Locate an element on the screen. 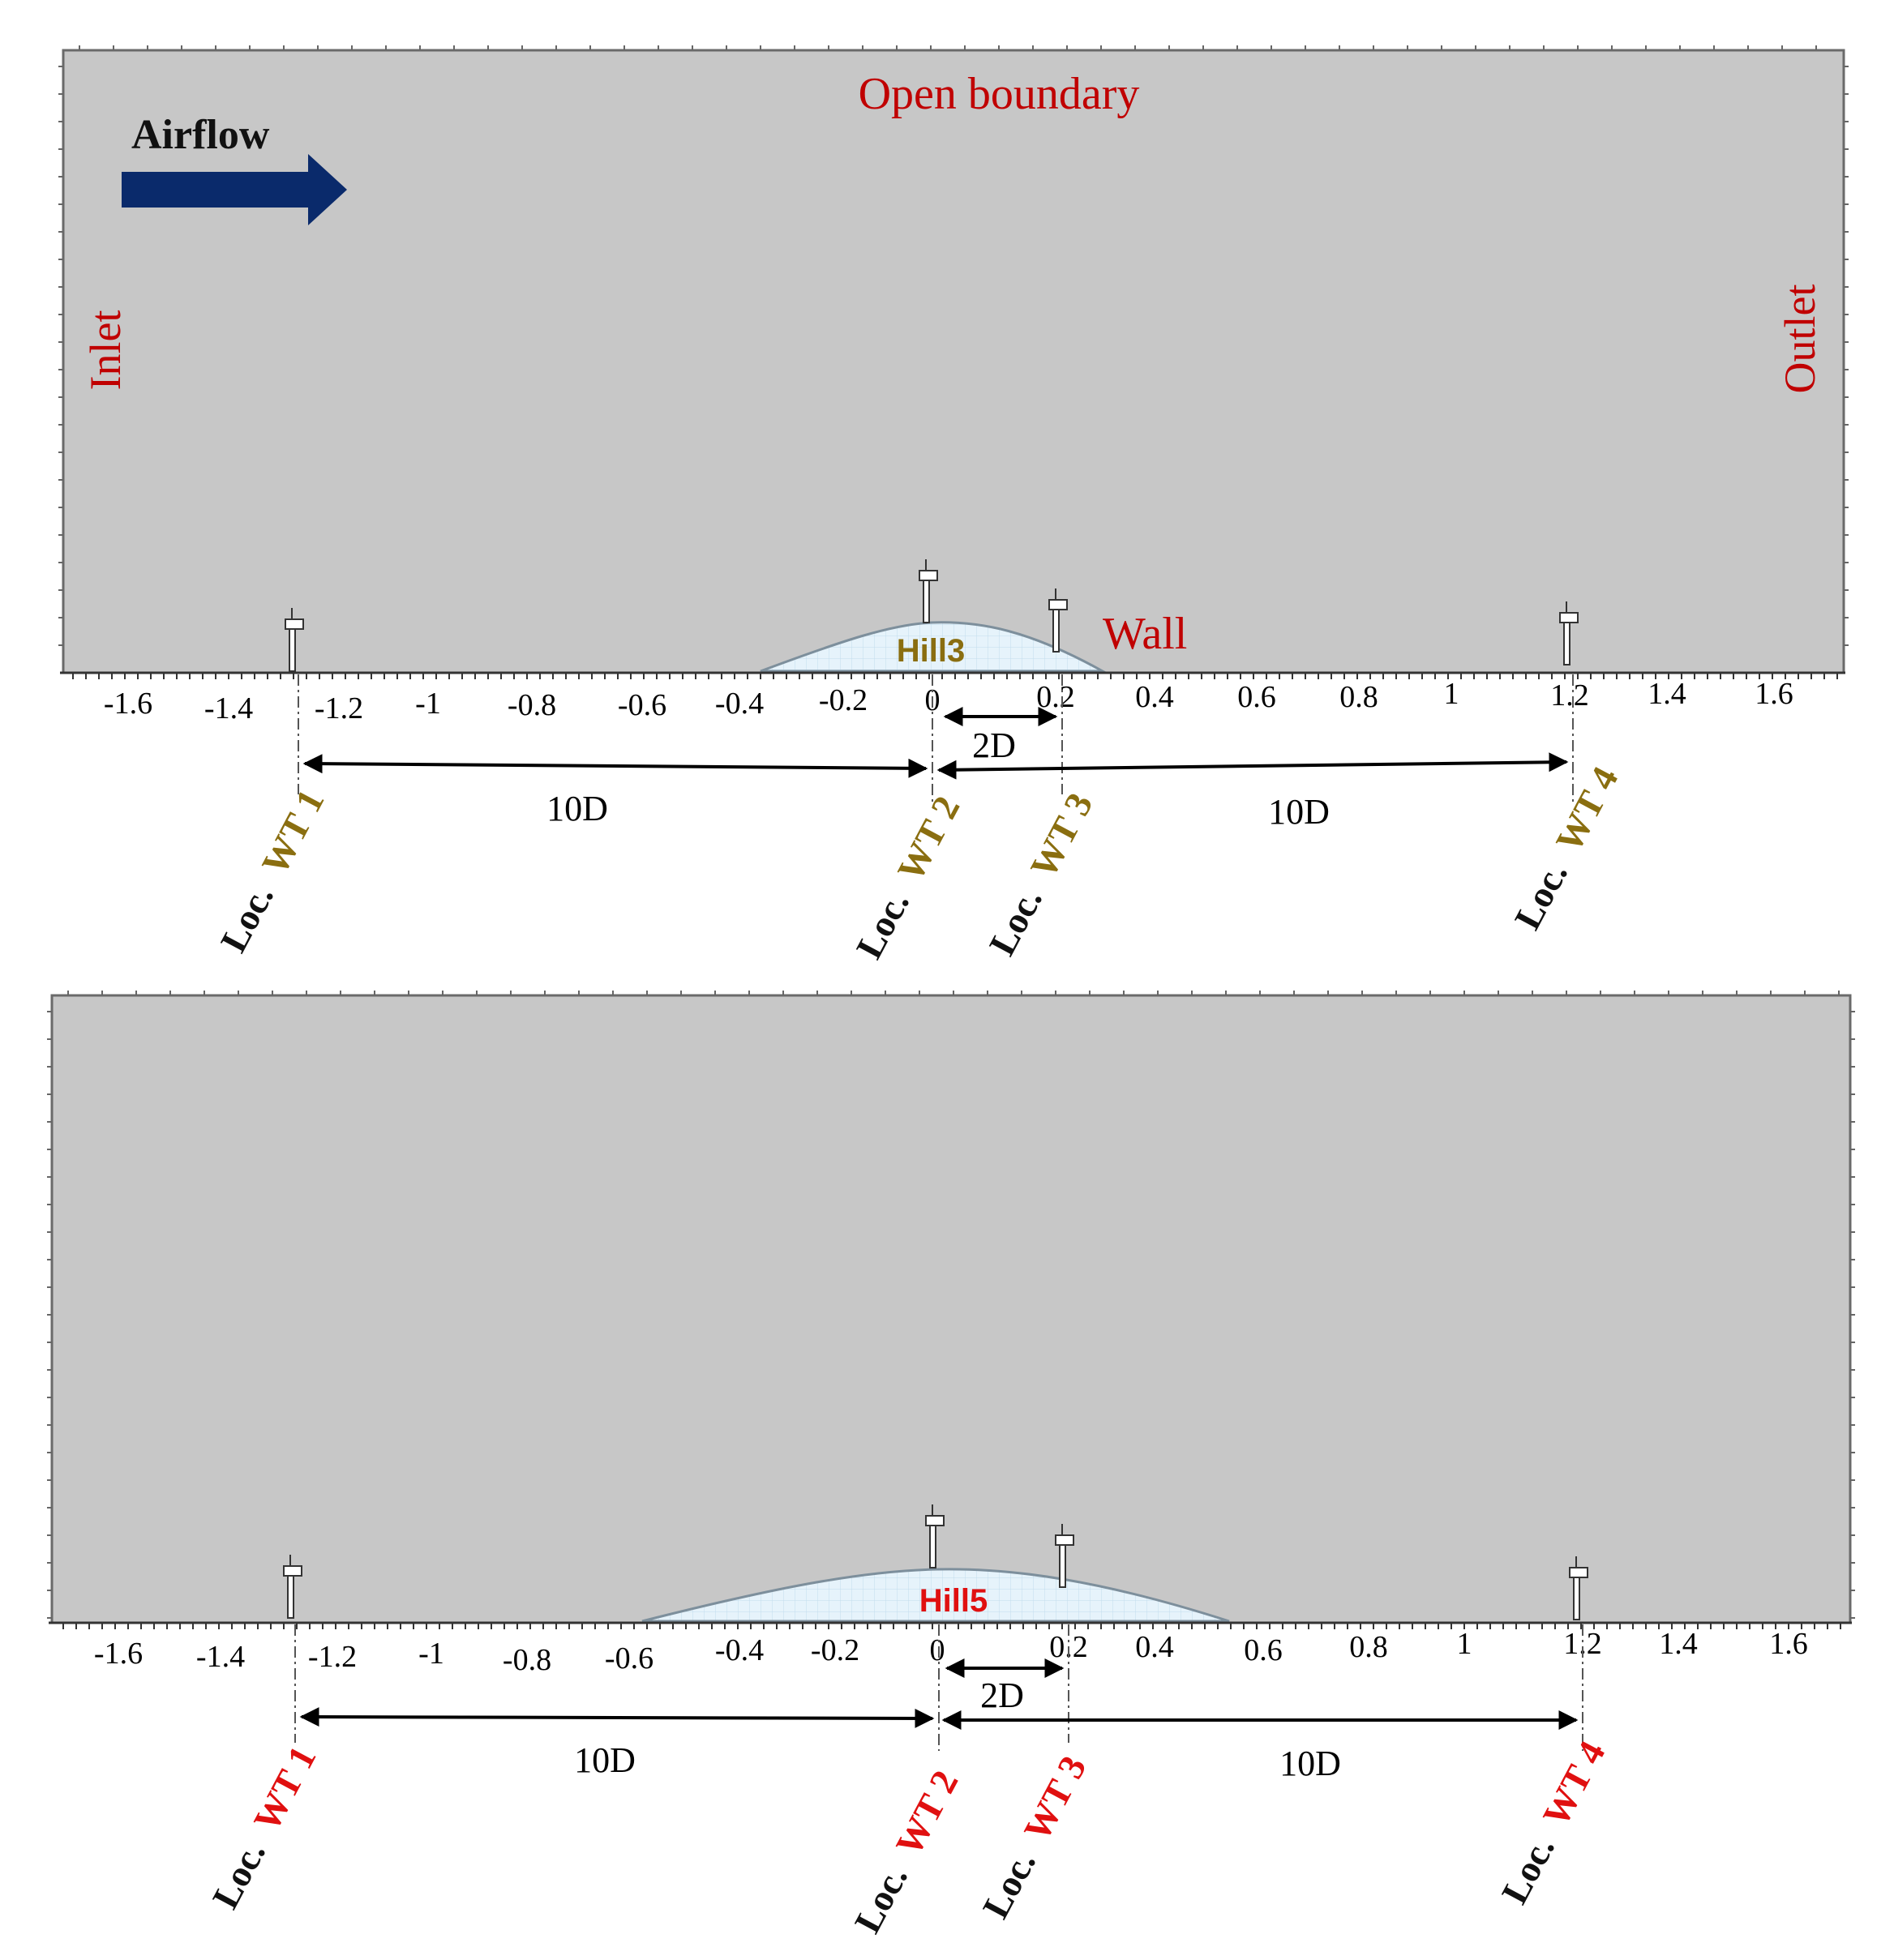  top-x-axis is located at coordinates (953, 675).